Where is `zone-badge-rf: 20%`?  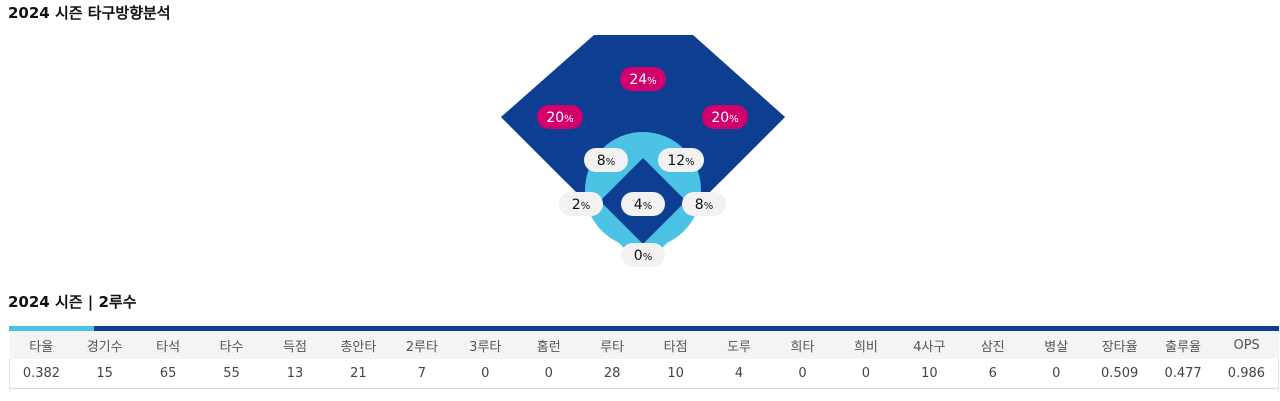
zone-badge-rf: 20% is located at coordinates (725, 117).